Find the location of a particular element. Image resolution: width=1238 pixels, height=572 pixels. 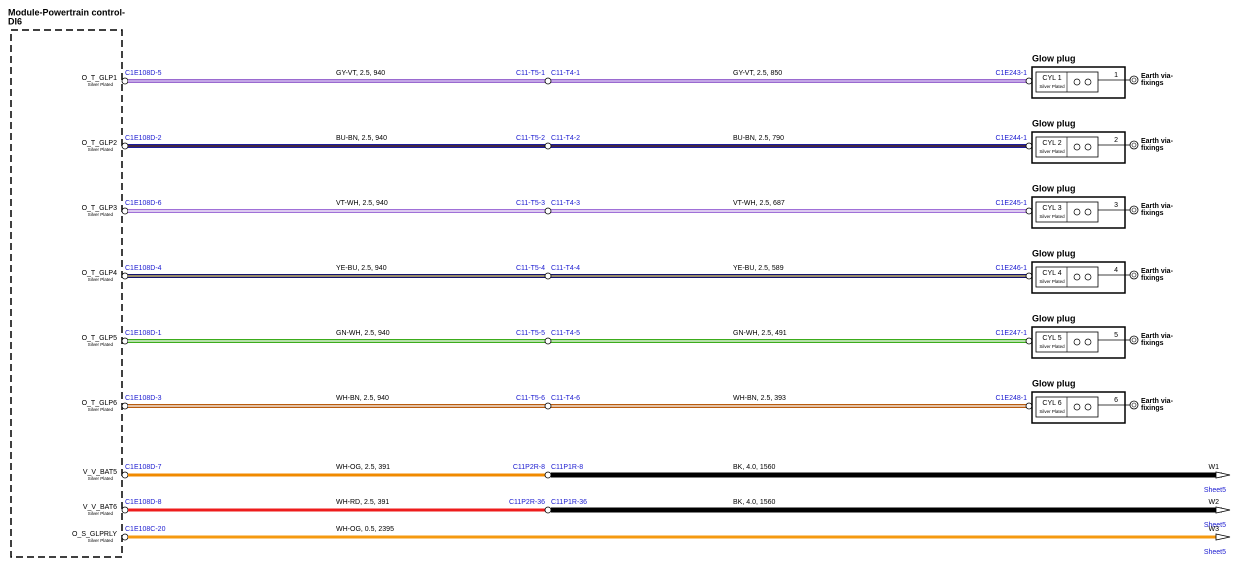

wire-label: WH-BN, 2.5, 940 is located at coordinates (362, 398).